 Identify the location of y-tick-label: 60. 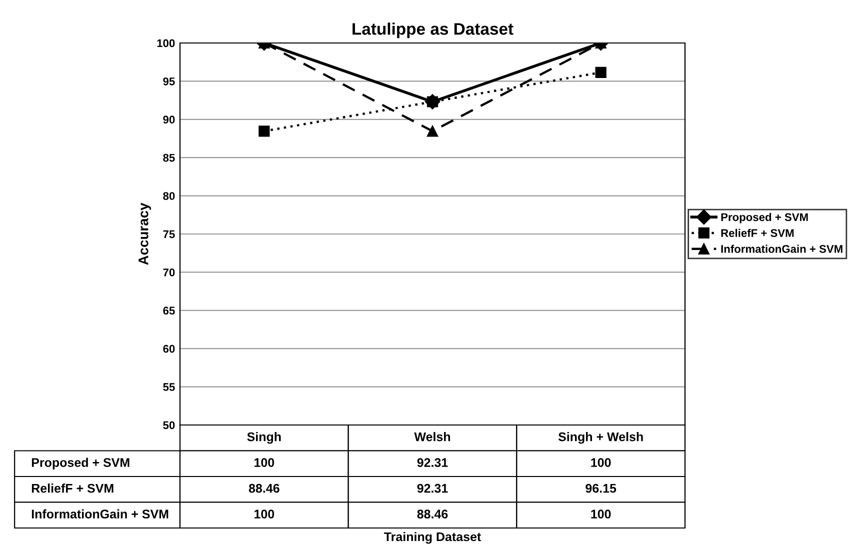
(169, 348).